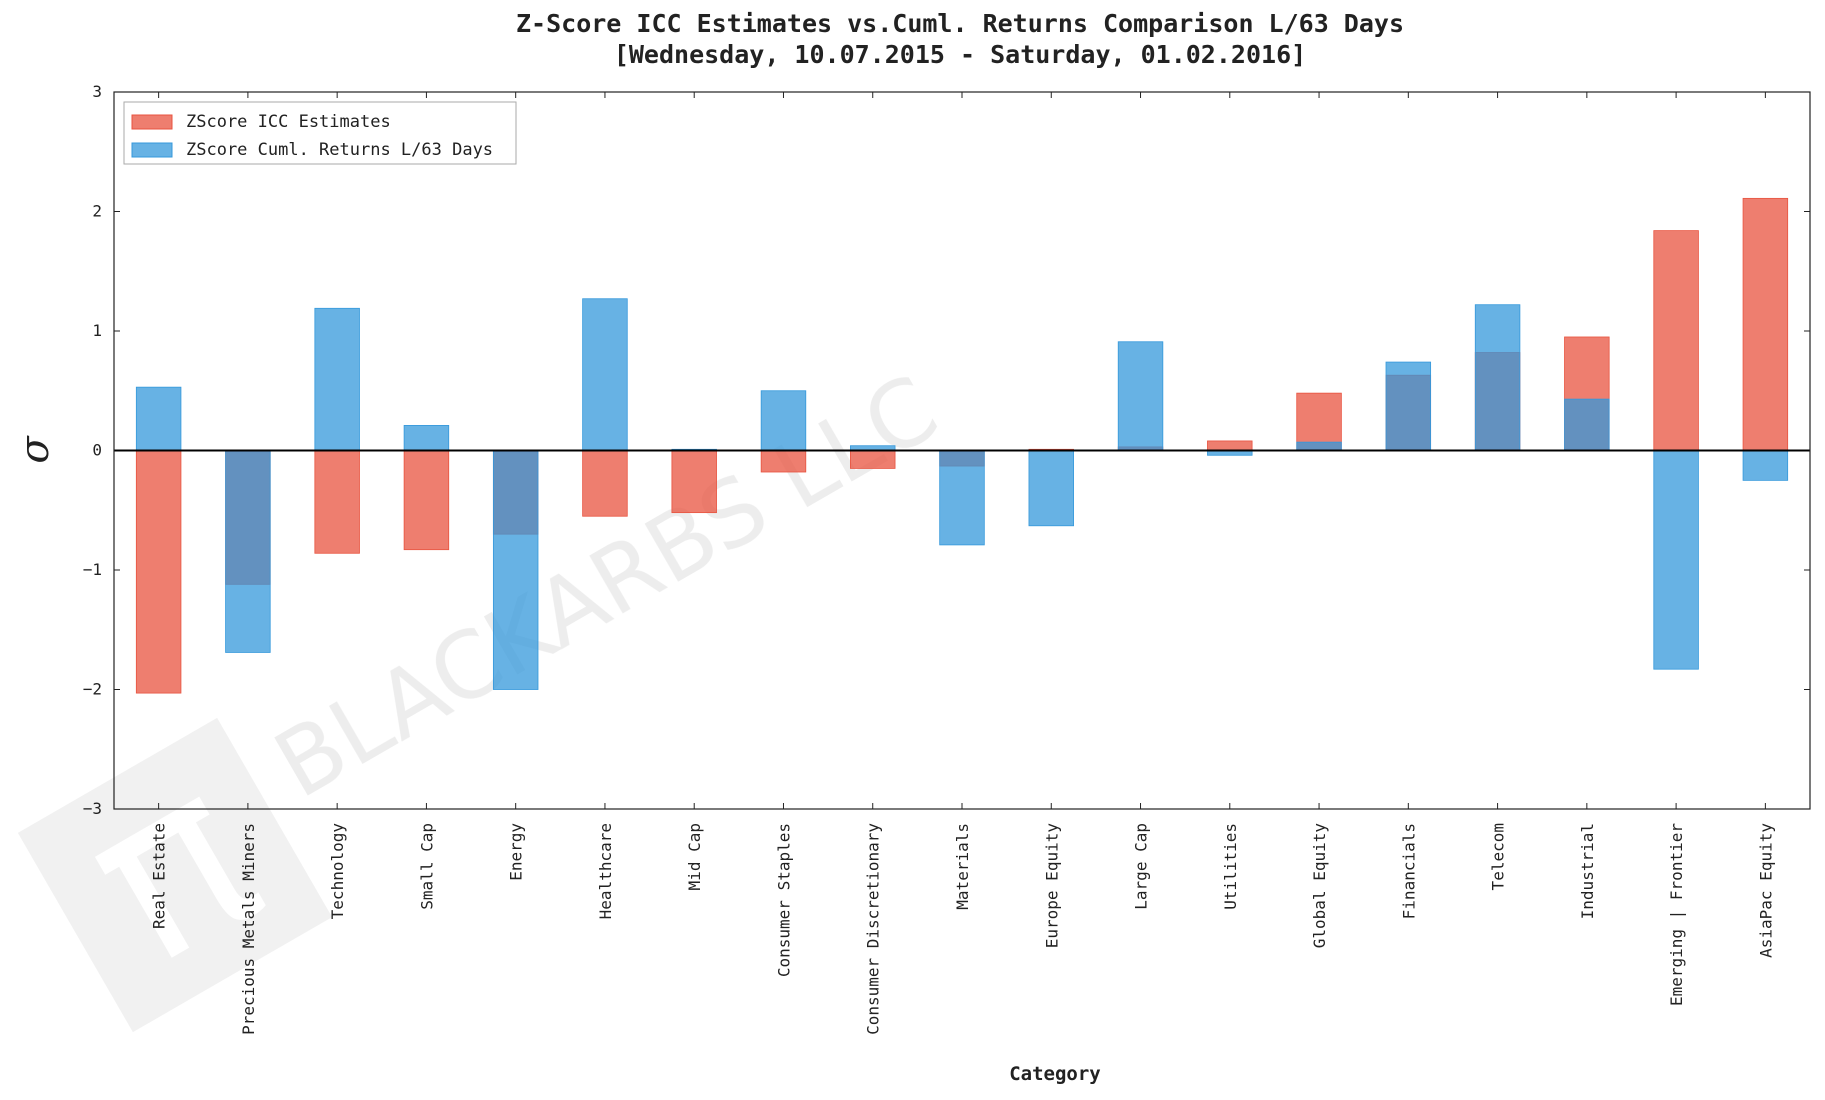 The image size is (1825, 1100). I want to click on legend-frame, so click(320, 133).